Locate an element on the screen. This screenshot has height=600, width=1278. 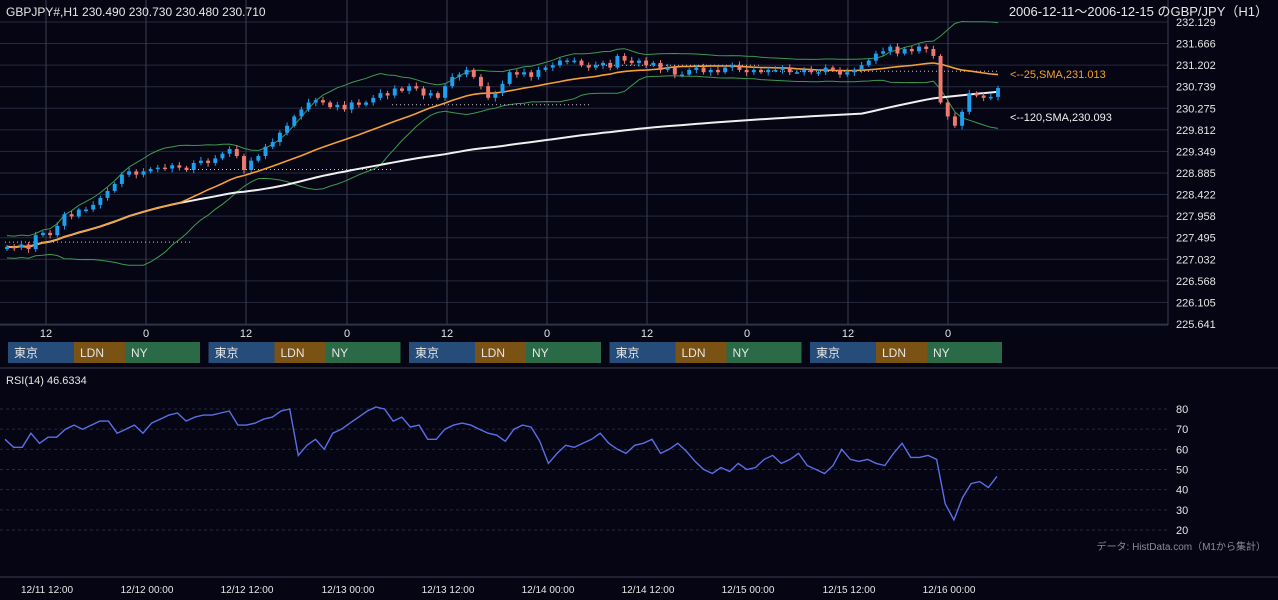
date-tick-label: 12/13 12:00 is located at coordinates (448, 590).